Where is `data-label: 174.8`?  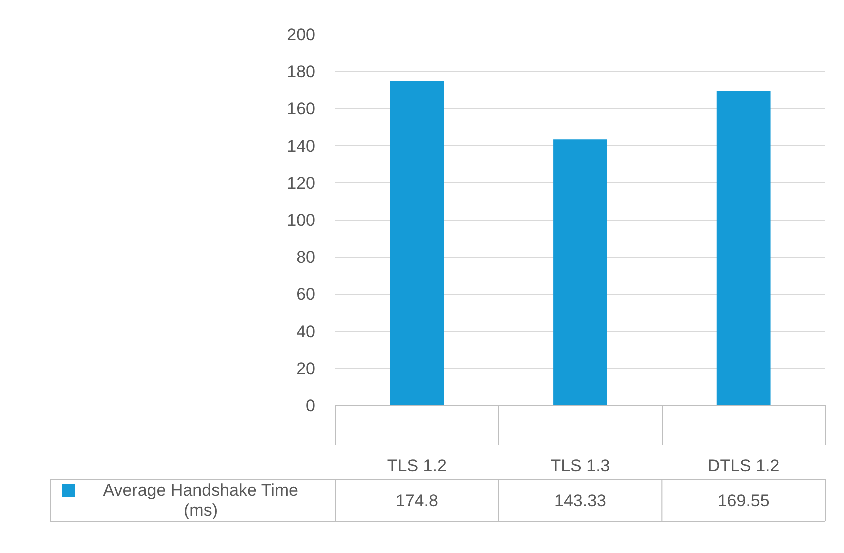 data-label: 174.8 is located at coordinates (417, 501).